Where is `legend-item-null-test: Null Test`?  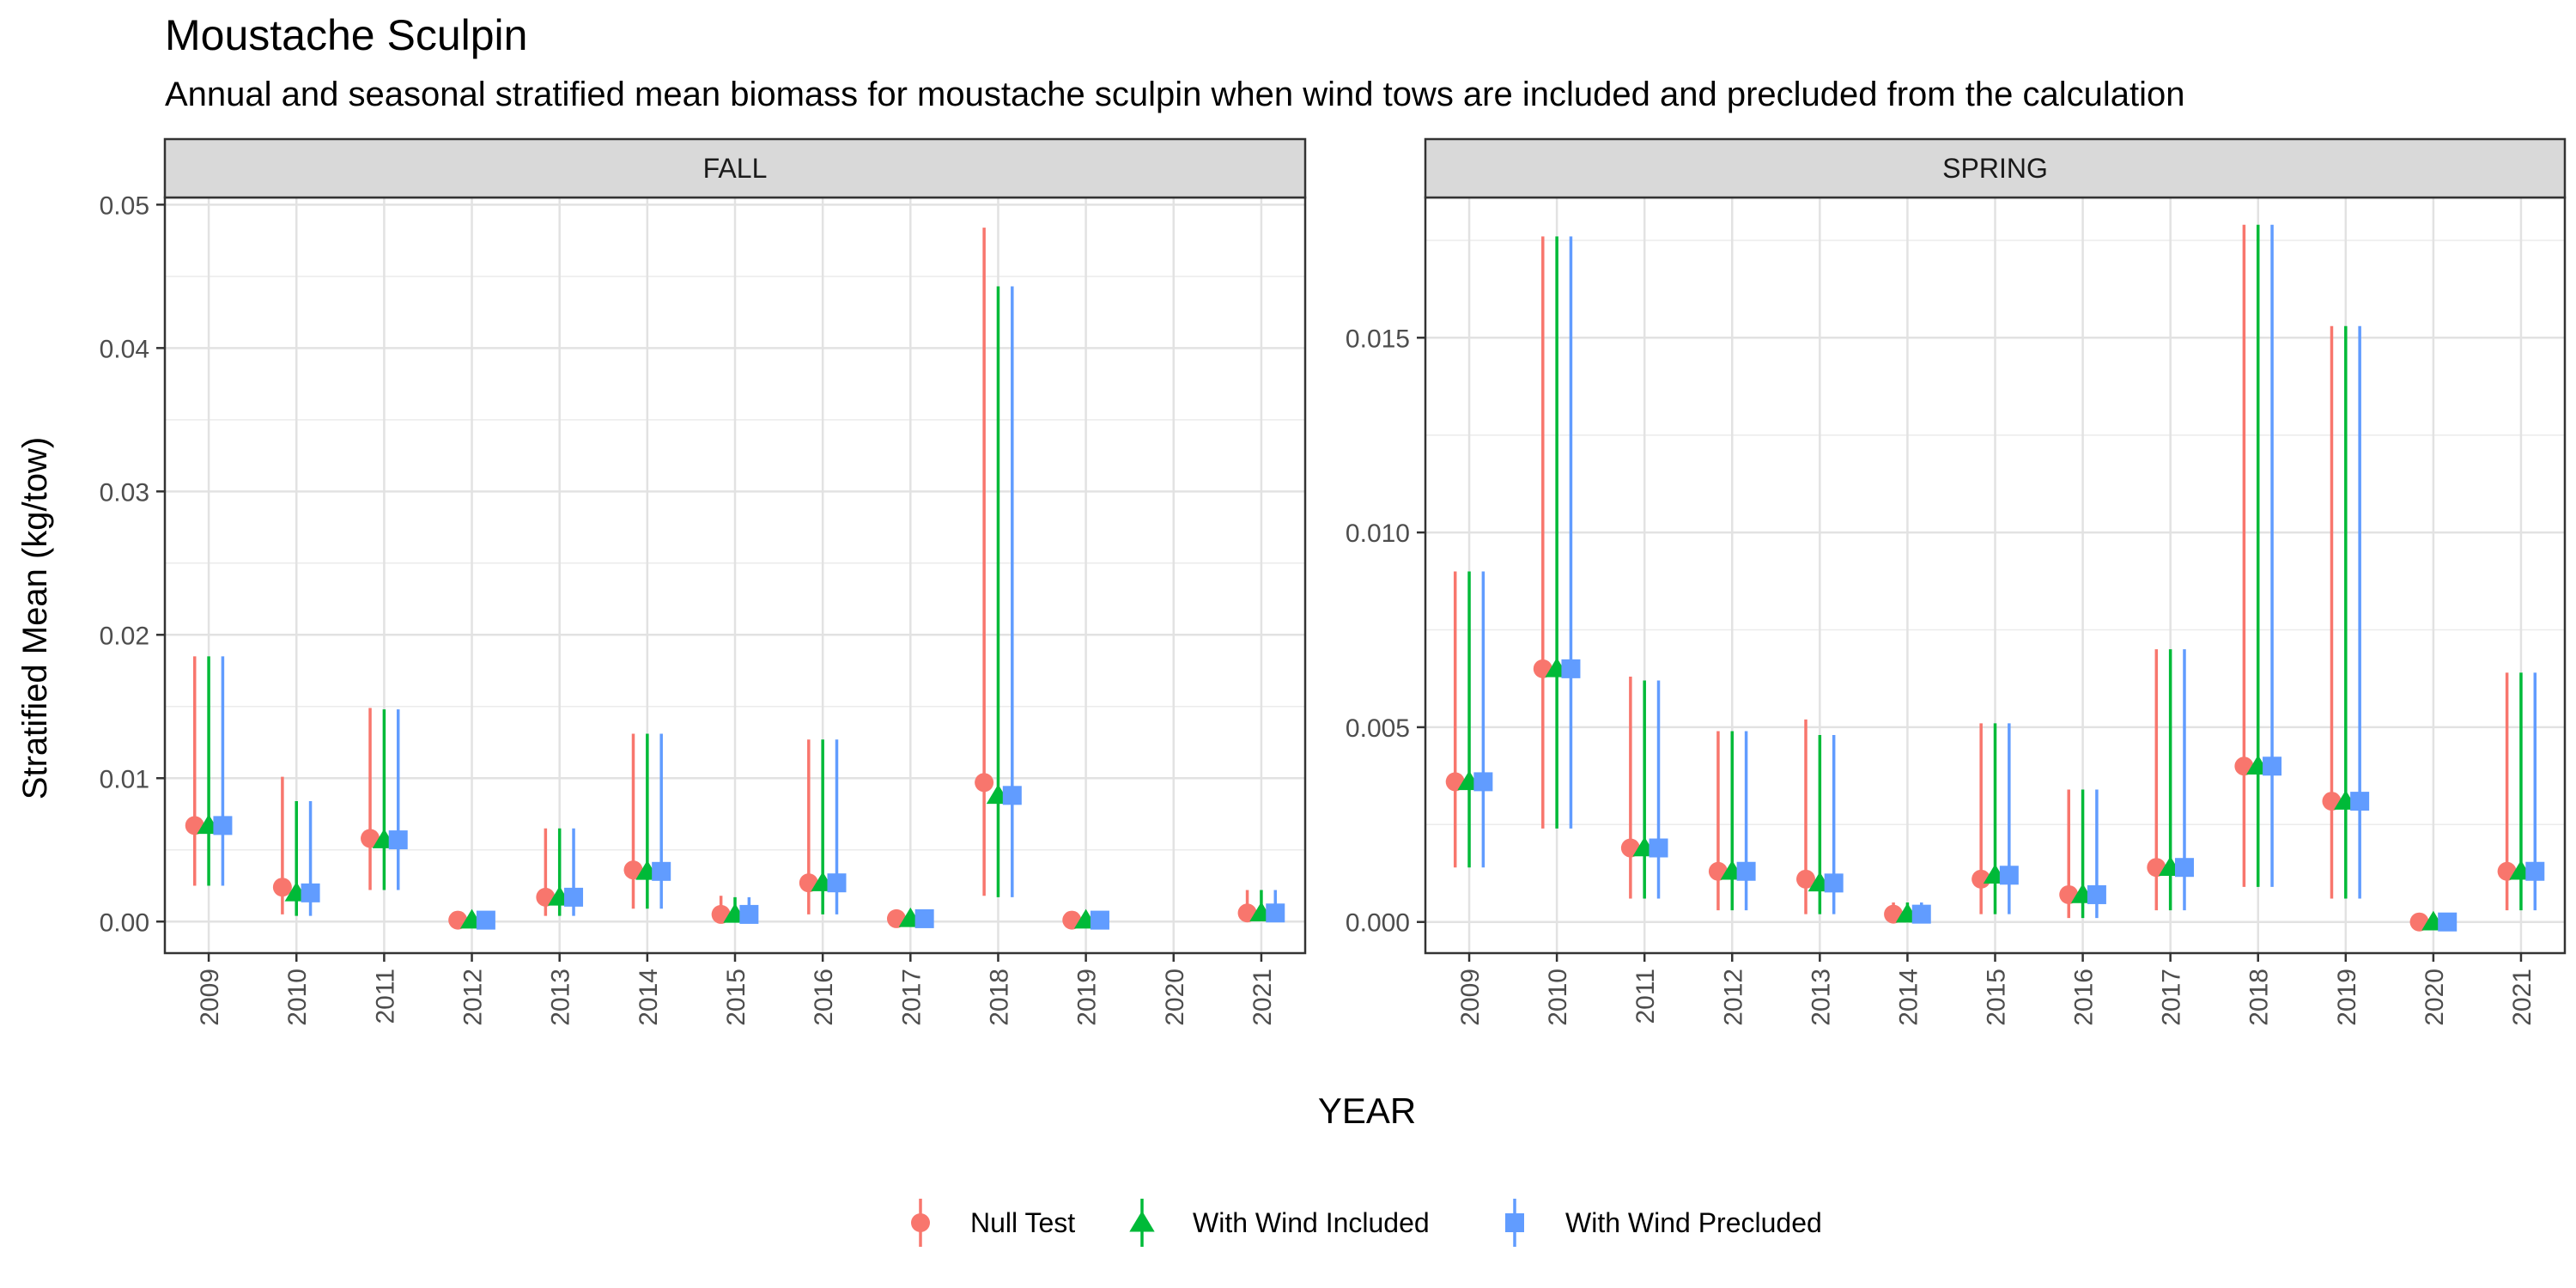
legend-item-null-test: Null Test is located at coordinates (993, 1223).